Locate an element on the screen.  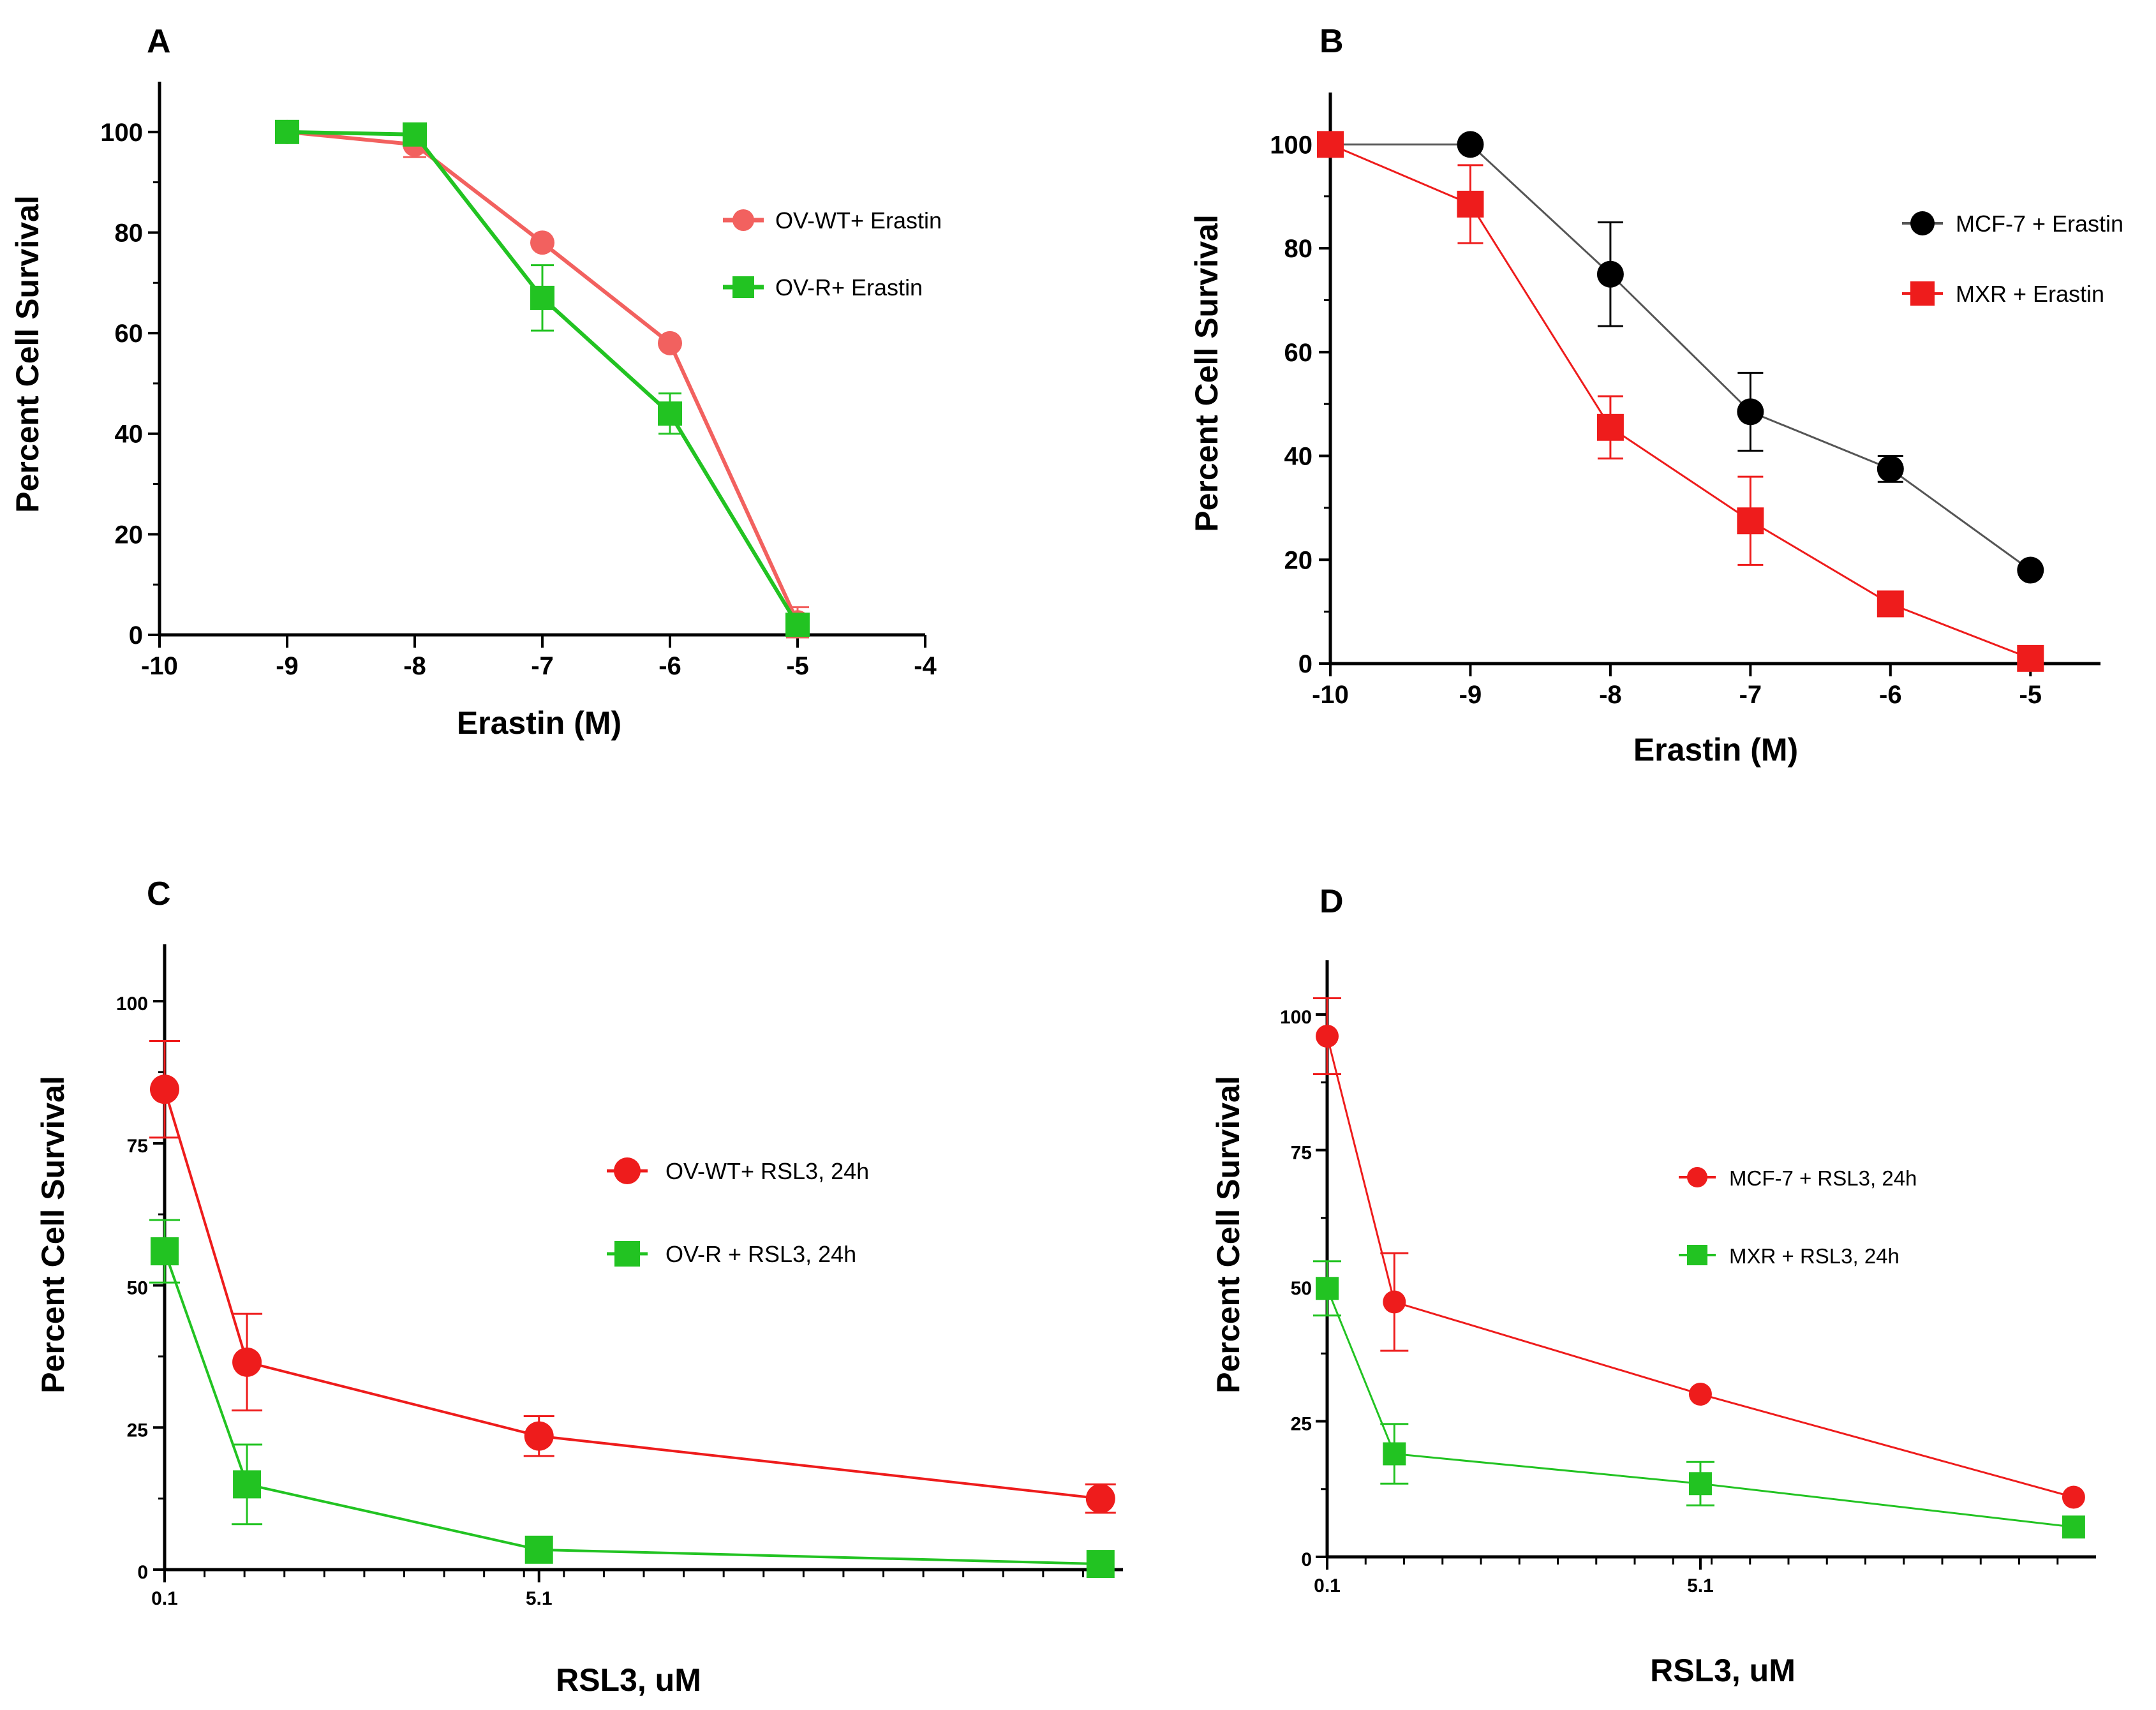
panel-d-y-tick-label: 100 is located at coordinates (1296, 1017).